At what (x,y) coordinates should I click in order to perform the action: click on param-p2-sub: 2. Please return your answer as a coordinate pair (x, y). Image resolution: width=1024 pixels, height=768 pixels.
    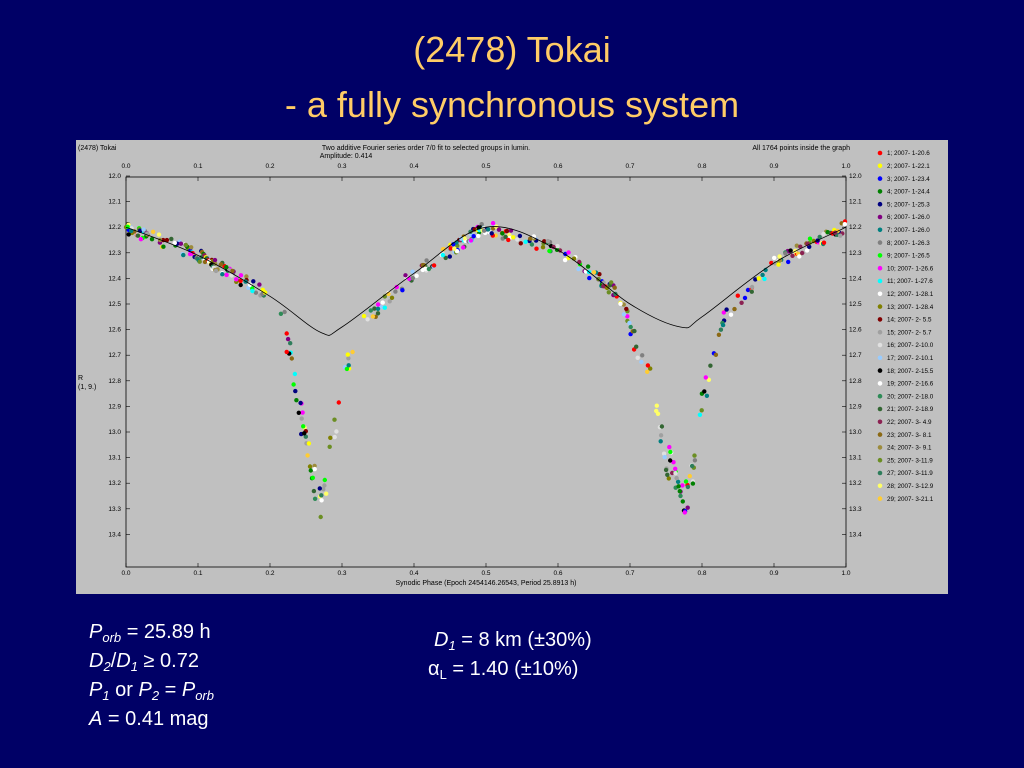
    Looking at the image, I should click on (155, 695).